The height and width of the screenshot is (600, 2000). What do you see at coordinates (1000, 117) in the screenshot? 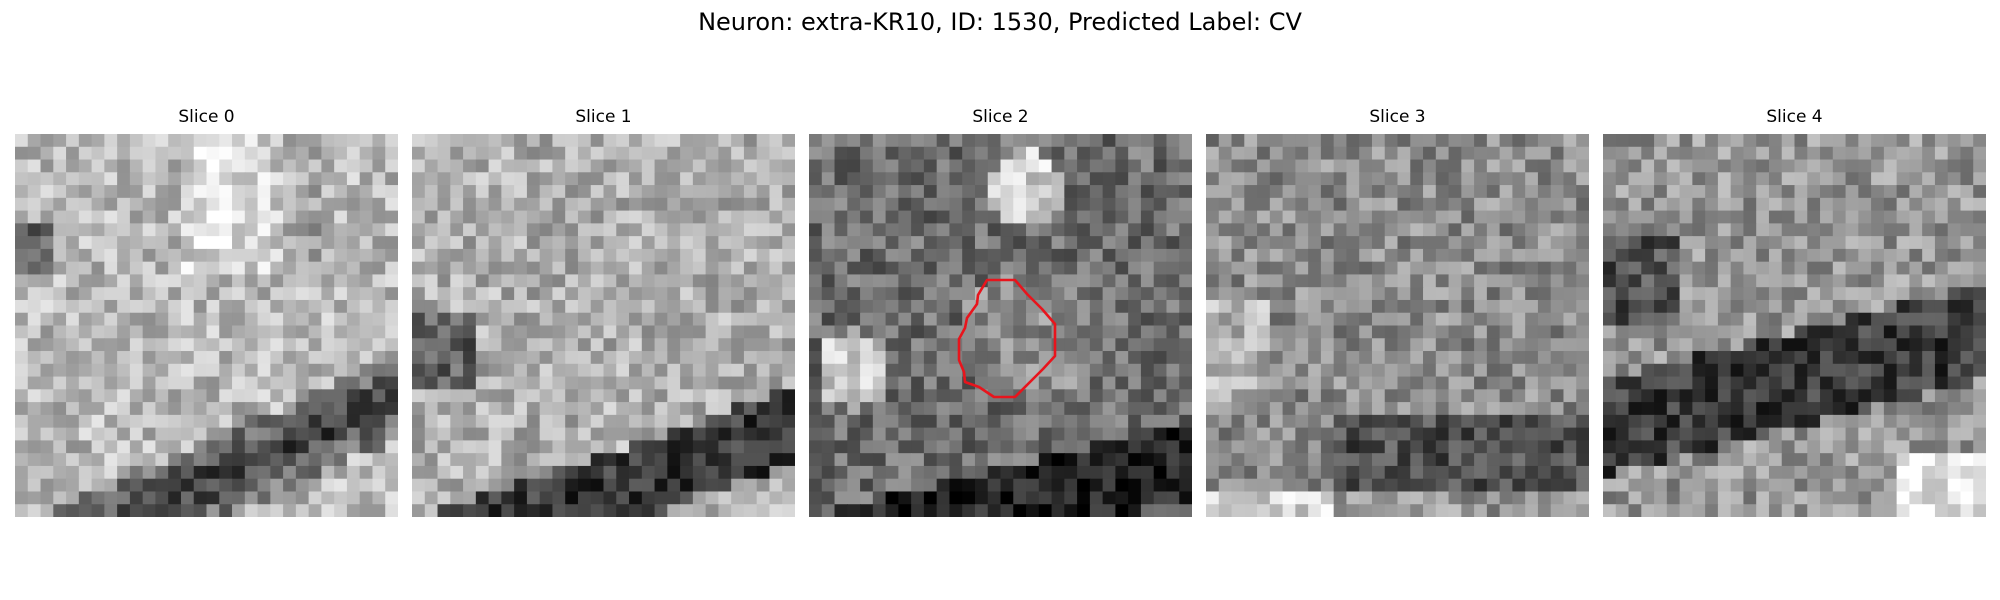
I see `slice-label-2: Slice 2` at bounding box center [1000, 117].